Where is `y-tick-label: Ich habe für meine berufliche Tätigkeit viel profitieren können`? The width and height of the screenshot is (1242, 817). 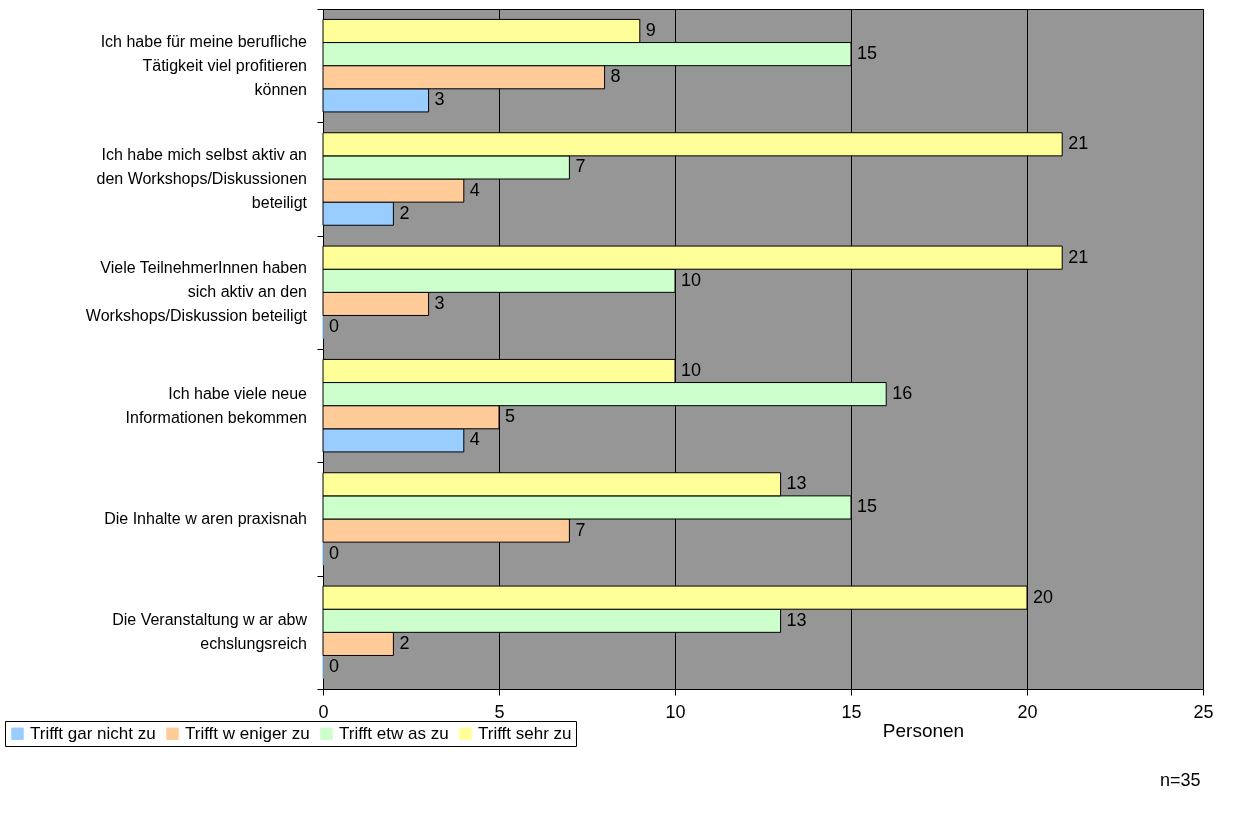 y-tick-label: Ich habe für meine berufliche Tätigkeit viel profitieren können is located at coordinates (204, 65).